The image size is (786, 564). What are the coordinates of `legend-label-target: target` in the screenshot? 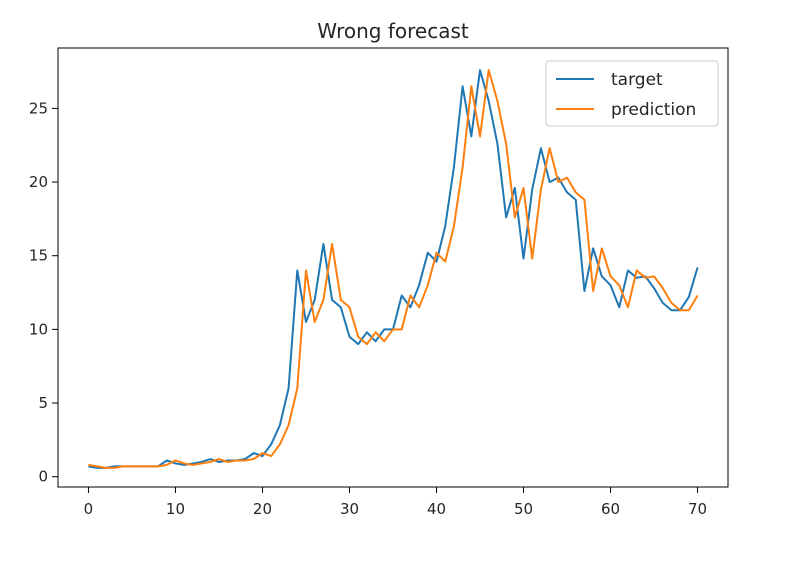 It's located at (637, 80).